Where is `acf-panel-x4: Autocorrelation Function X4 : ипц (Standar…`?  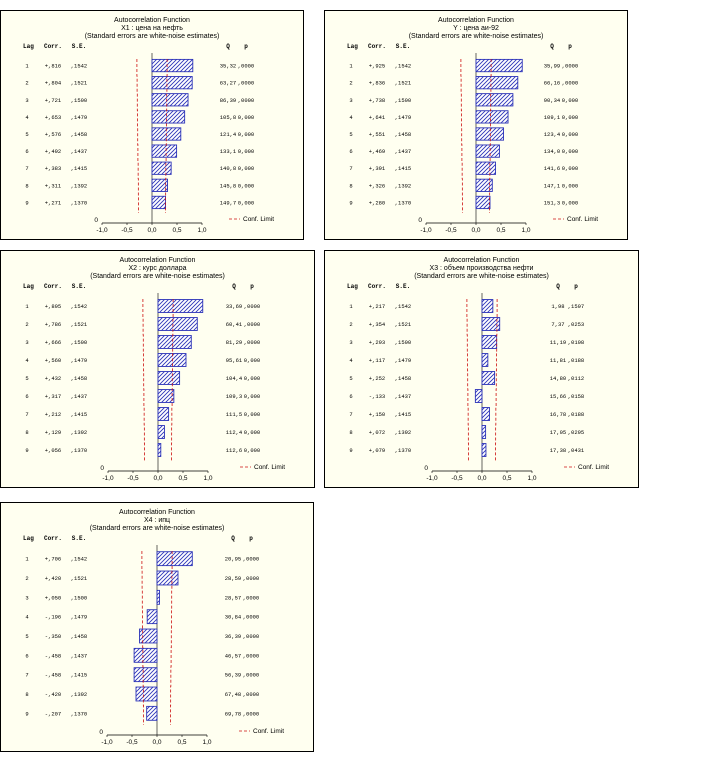
acf-panel-x4: Autocorrelation Function X4 : ипц (Standar… is located at coordinates (157, 627).